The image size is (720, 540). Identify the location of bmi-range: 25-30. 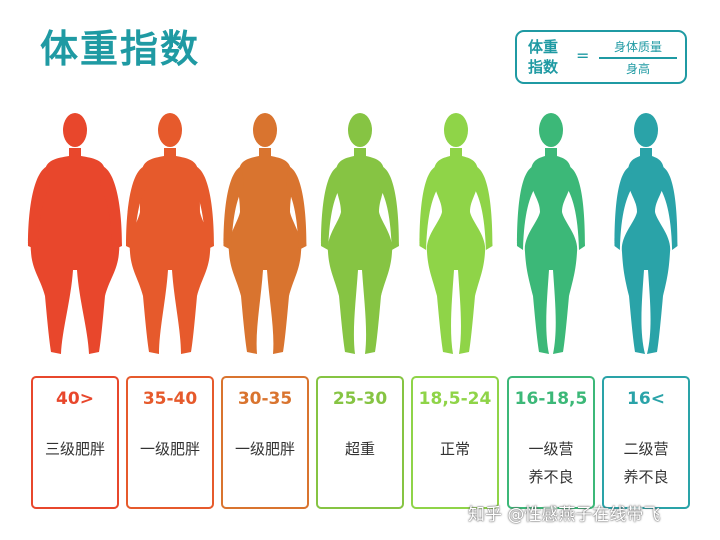
(360, 399).